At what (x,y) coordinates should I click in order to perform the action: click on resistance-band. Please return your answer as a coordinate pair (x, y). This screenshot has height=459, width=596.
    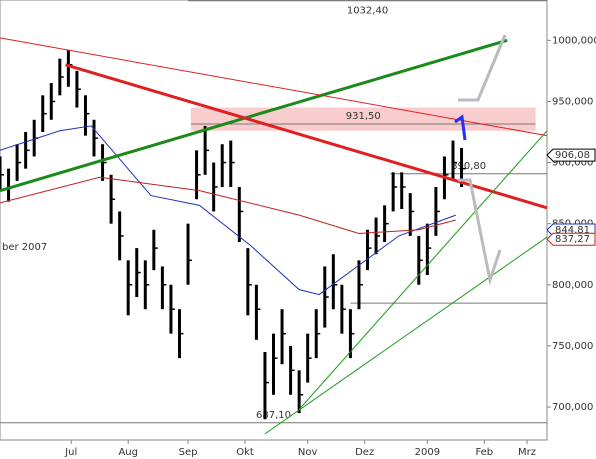
    Looking at the image, I should click on (363, 119).